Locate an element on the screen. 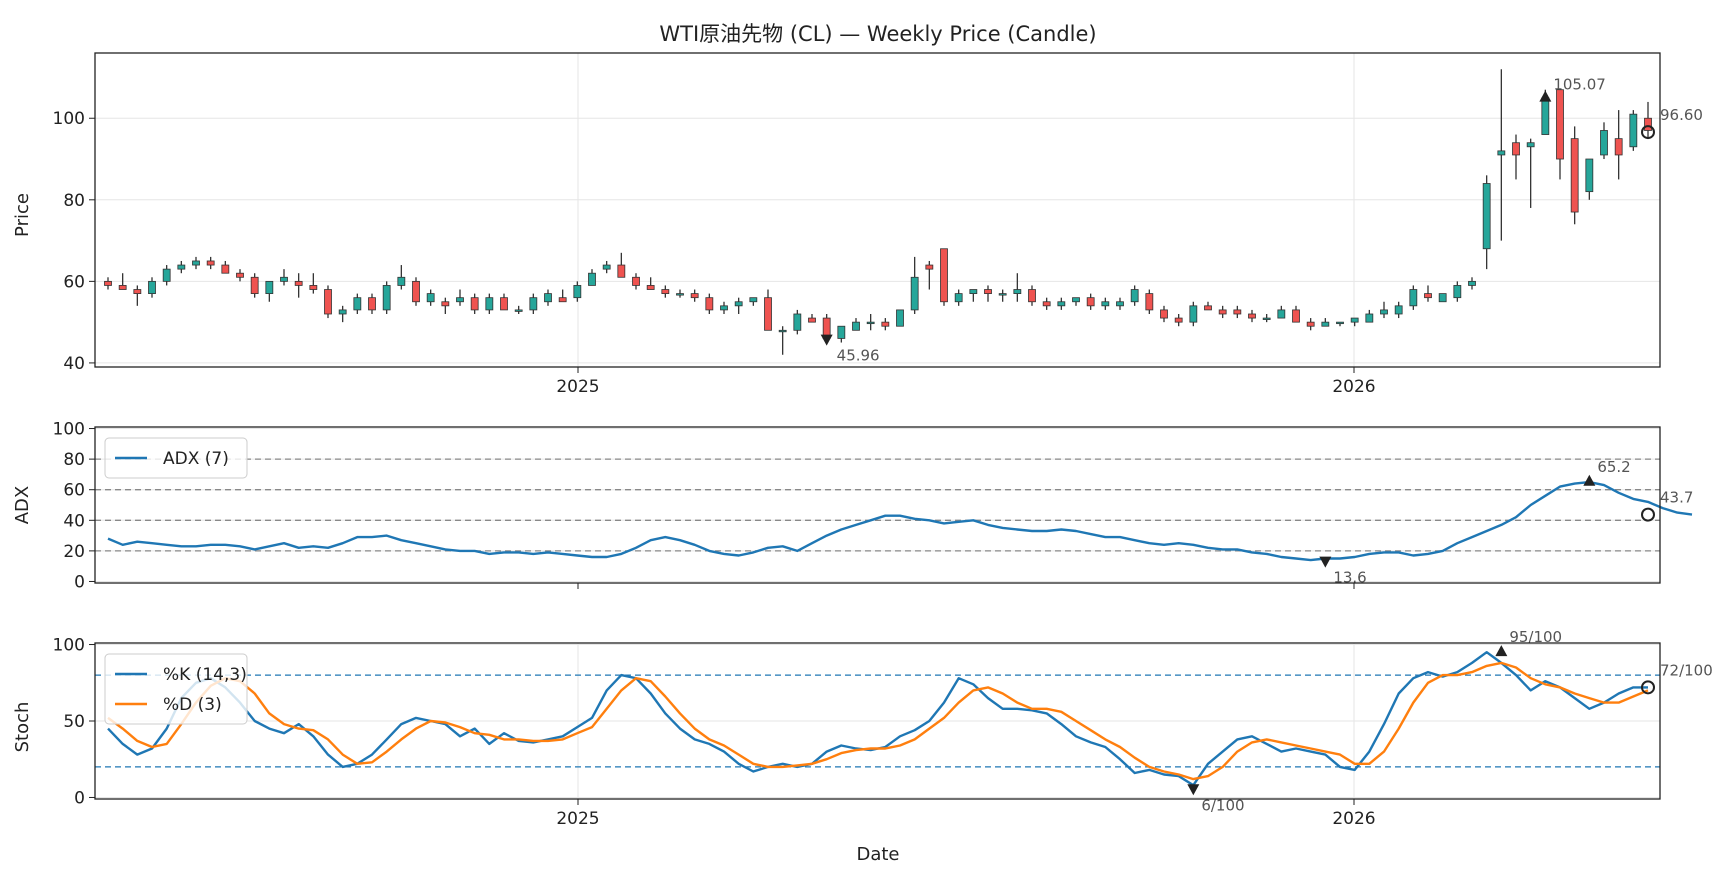 The image size is (1728, 878). stoch-legend-label: %K (14,3) is located at coordinates (205, 675).